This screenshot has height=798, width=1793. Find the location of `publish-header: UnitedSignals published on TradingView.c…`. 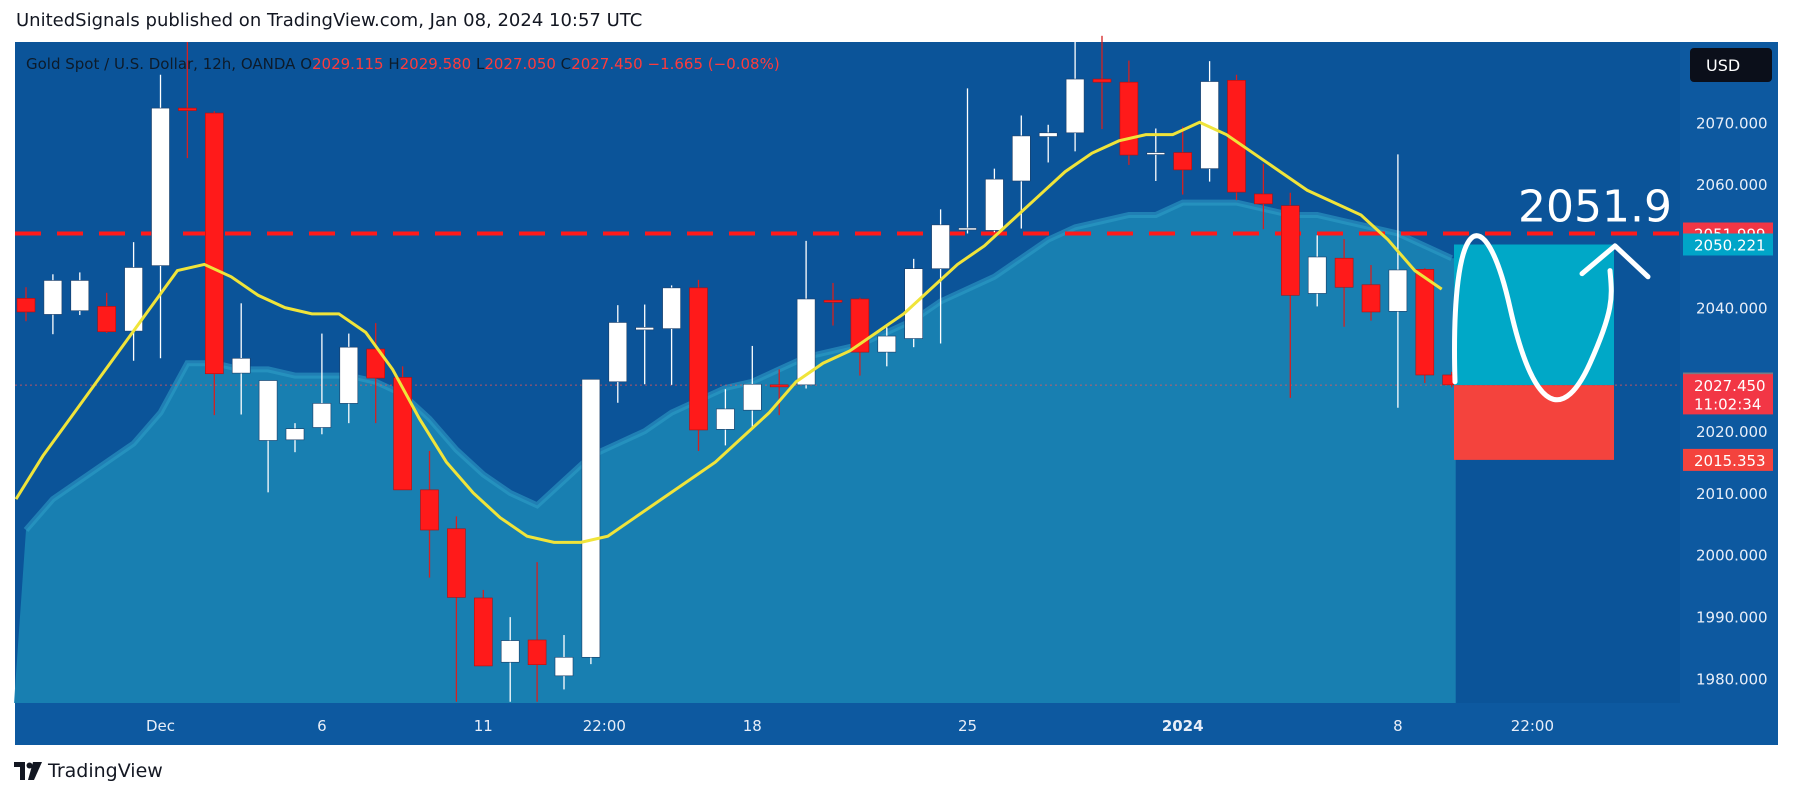

publish-header: UnitedSignals published on TradingView.c… is located at coordinates (329, 20).